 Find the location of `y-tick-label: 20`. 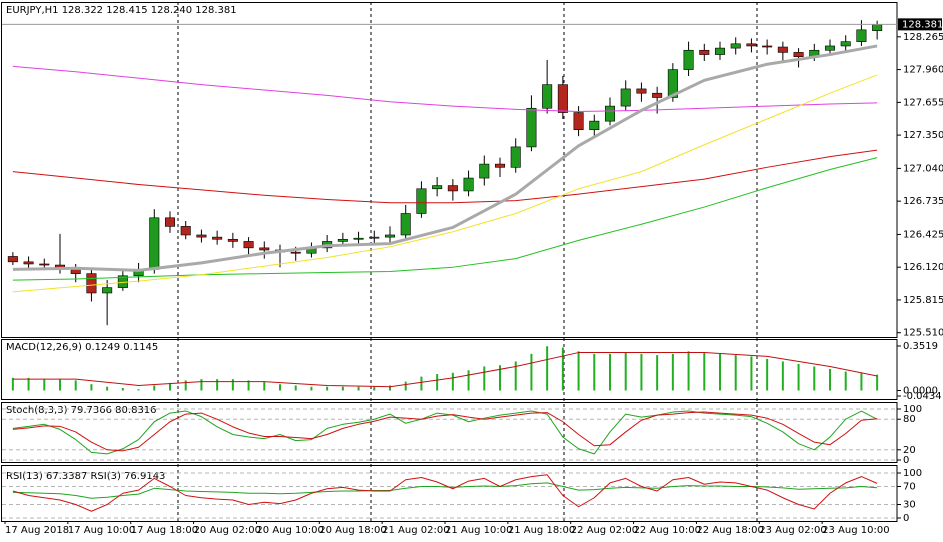

y-tick-label: 20 is located at coordinates (909, 450).